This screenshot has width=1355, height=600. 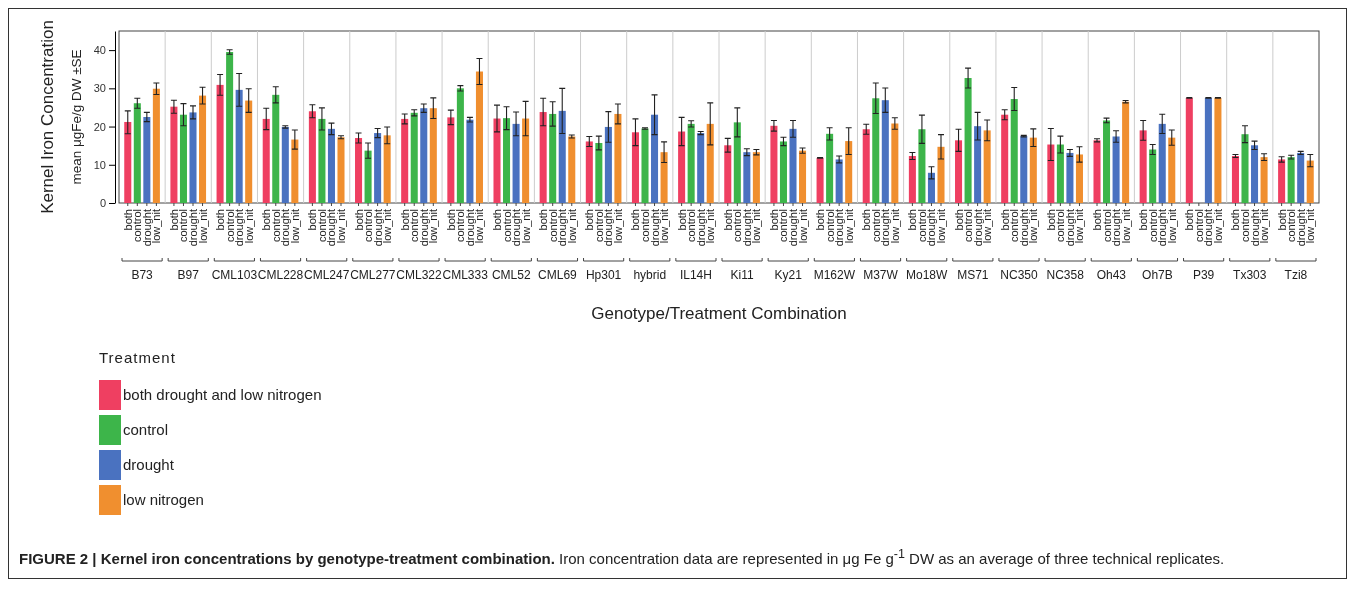 I want to click on x-tick-label: CML333, so click(x=465, y=275).